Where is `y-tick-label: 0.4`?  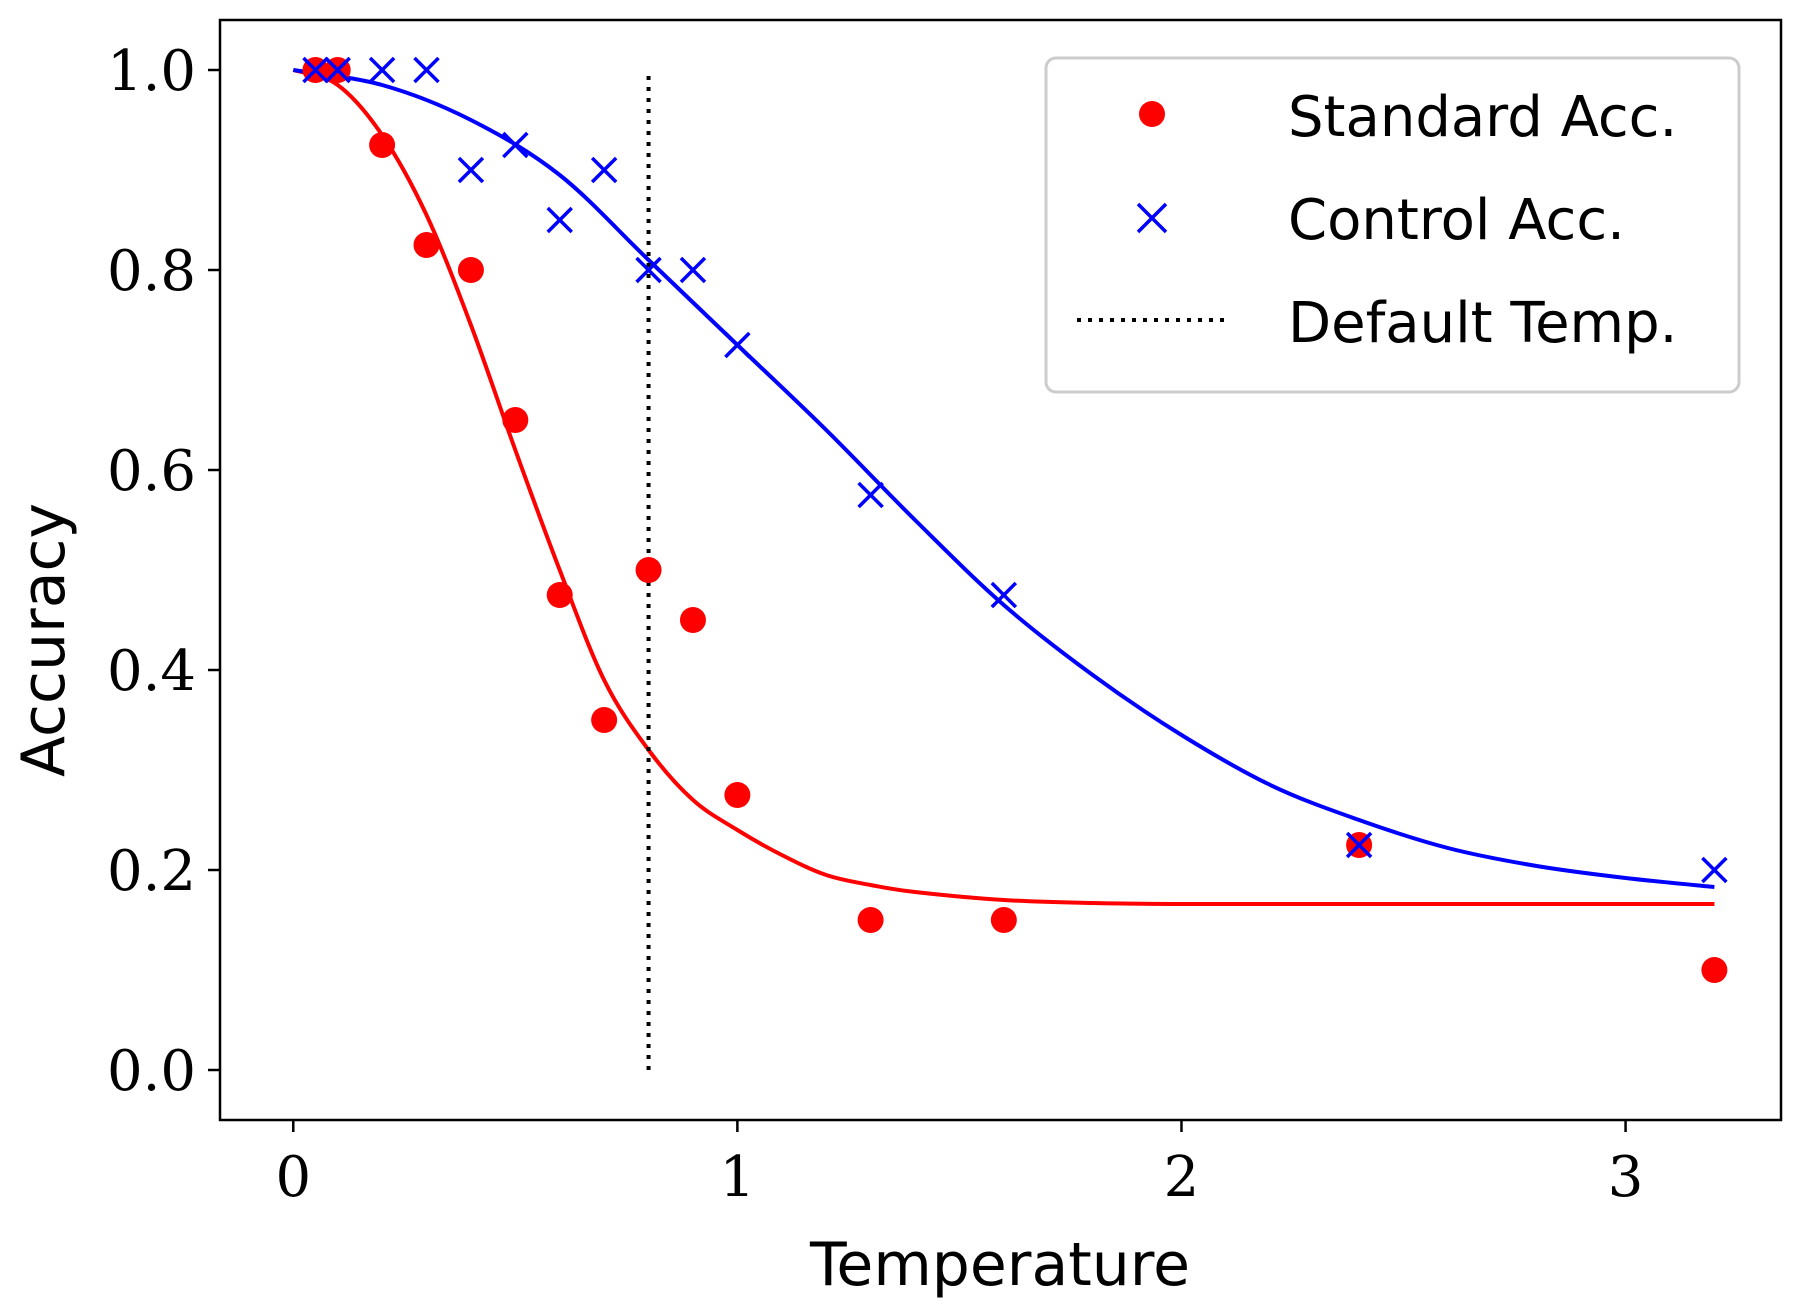 y-tick-label: 0.4 is located at coordinates (151, 671).